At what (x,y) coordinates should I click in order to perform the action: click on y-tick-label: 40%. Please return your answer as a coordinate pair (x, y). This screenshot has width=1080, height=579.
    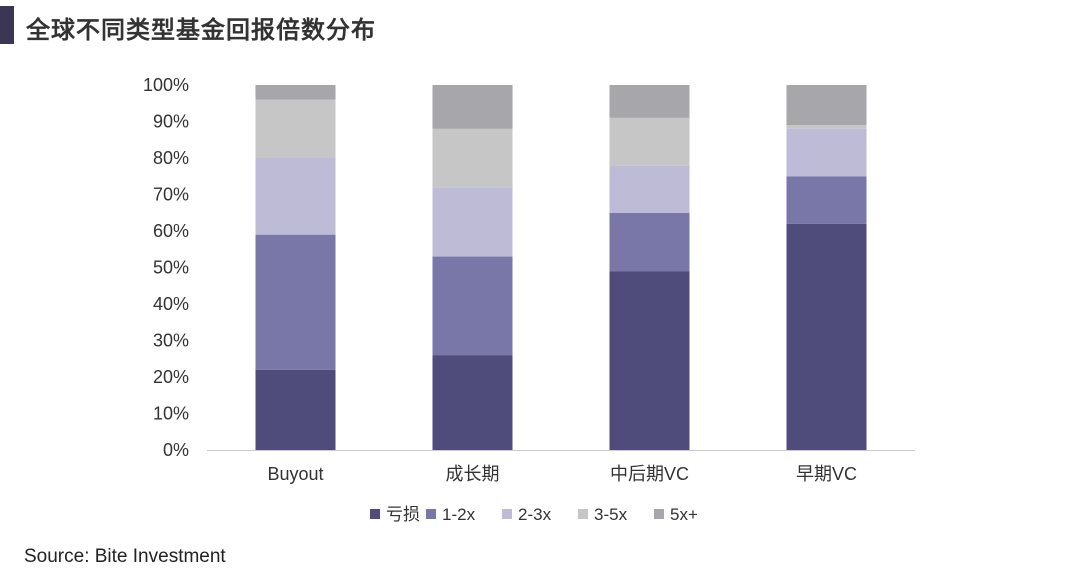
    Looking at the image, I should click on (171, 304).